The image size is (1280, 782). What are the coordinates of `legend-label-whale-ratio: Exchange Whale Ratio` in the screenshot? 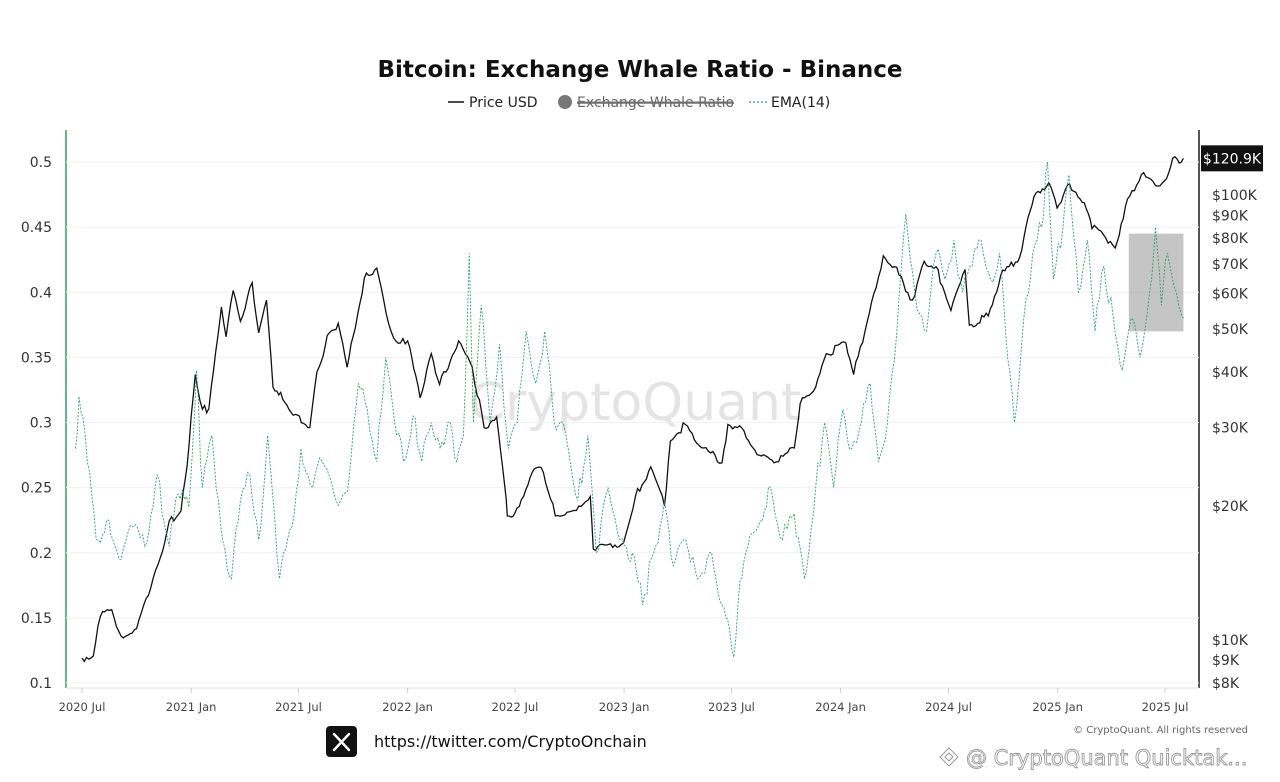 It's located at (655, 103).